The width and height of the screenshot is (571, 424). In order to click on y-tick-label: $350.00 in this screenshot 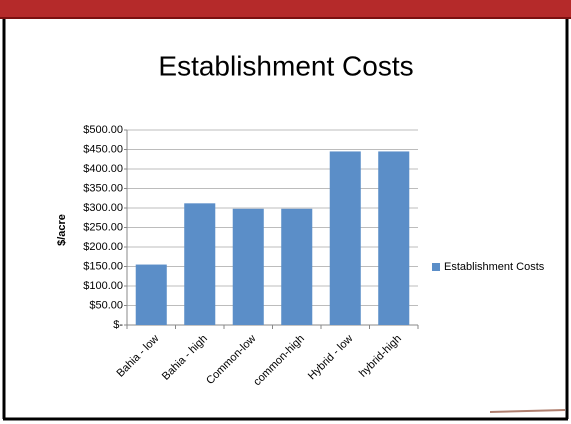, I will do `click(103, 188)`.